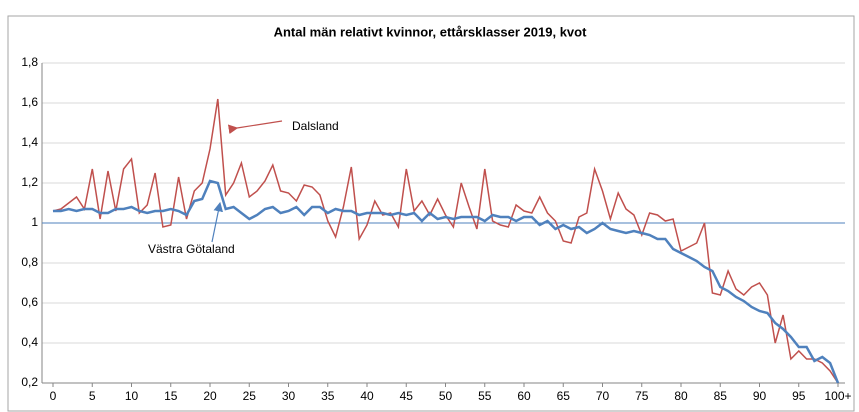 The width and height of the screenshot is (859, 412). Describe the element at coordinates (29, 62) in the screenshot. I see `y-tick-label: 1,8` at that location.